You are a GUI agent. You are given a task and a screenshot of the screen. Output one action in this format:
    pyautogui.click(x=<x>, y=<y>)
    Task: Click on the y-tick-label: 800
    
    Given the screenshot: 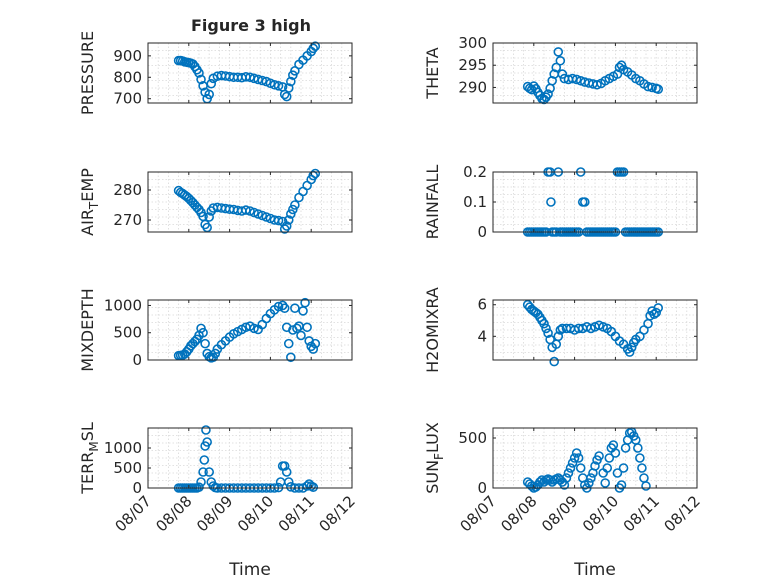 What is the action you would take?
    pyautogui.click(x=127, y=77)
    